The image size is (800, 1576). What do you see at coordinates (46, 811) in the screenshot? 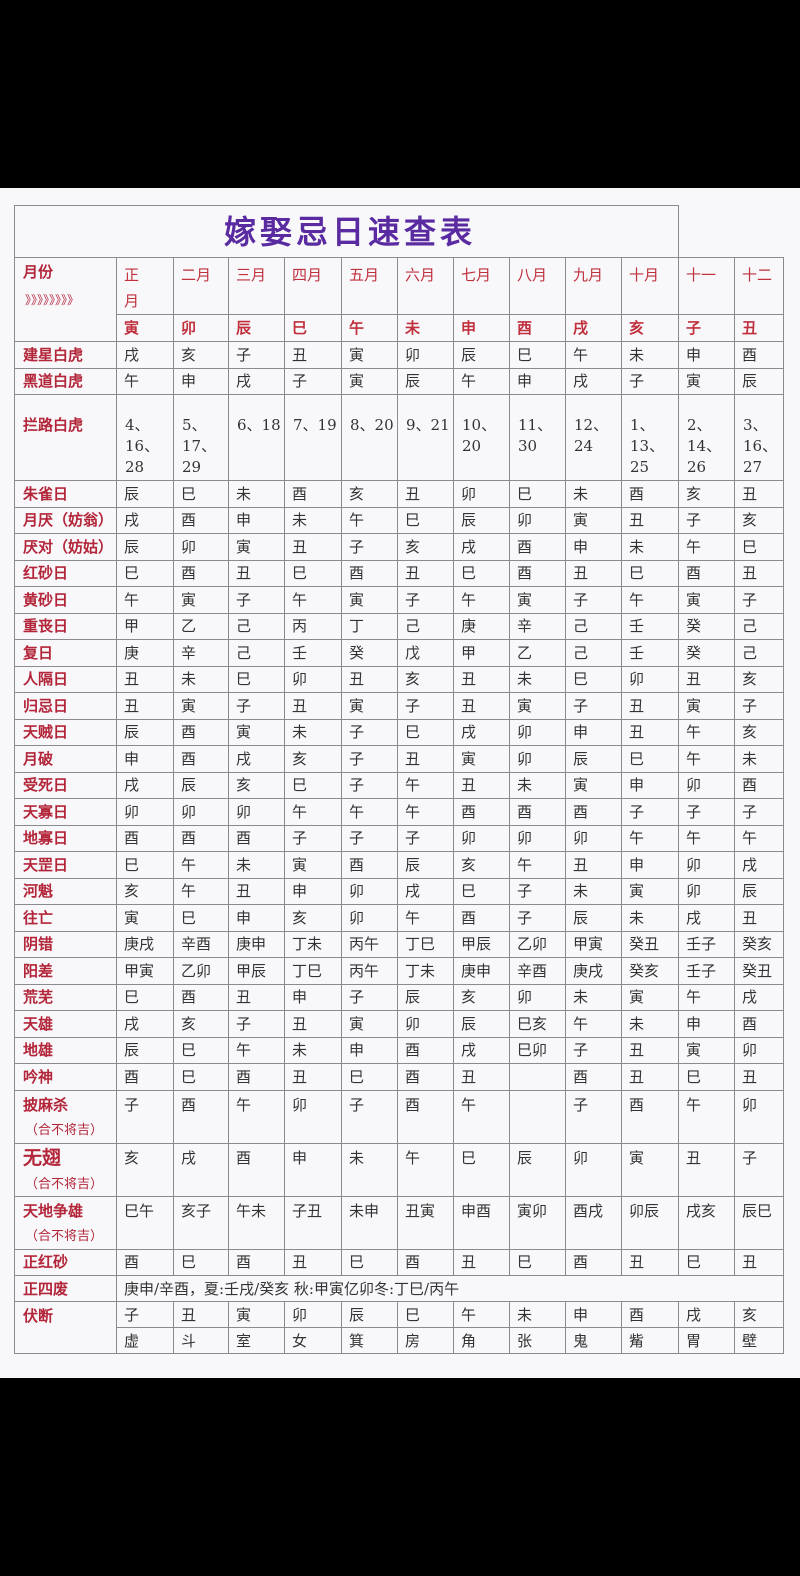
I see `row-label: 天寡日` at bounding box center [46, 811].